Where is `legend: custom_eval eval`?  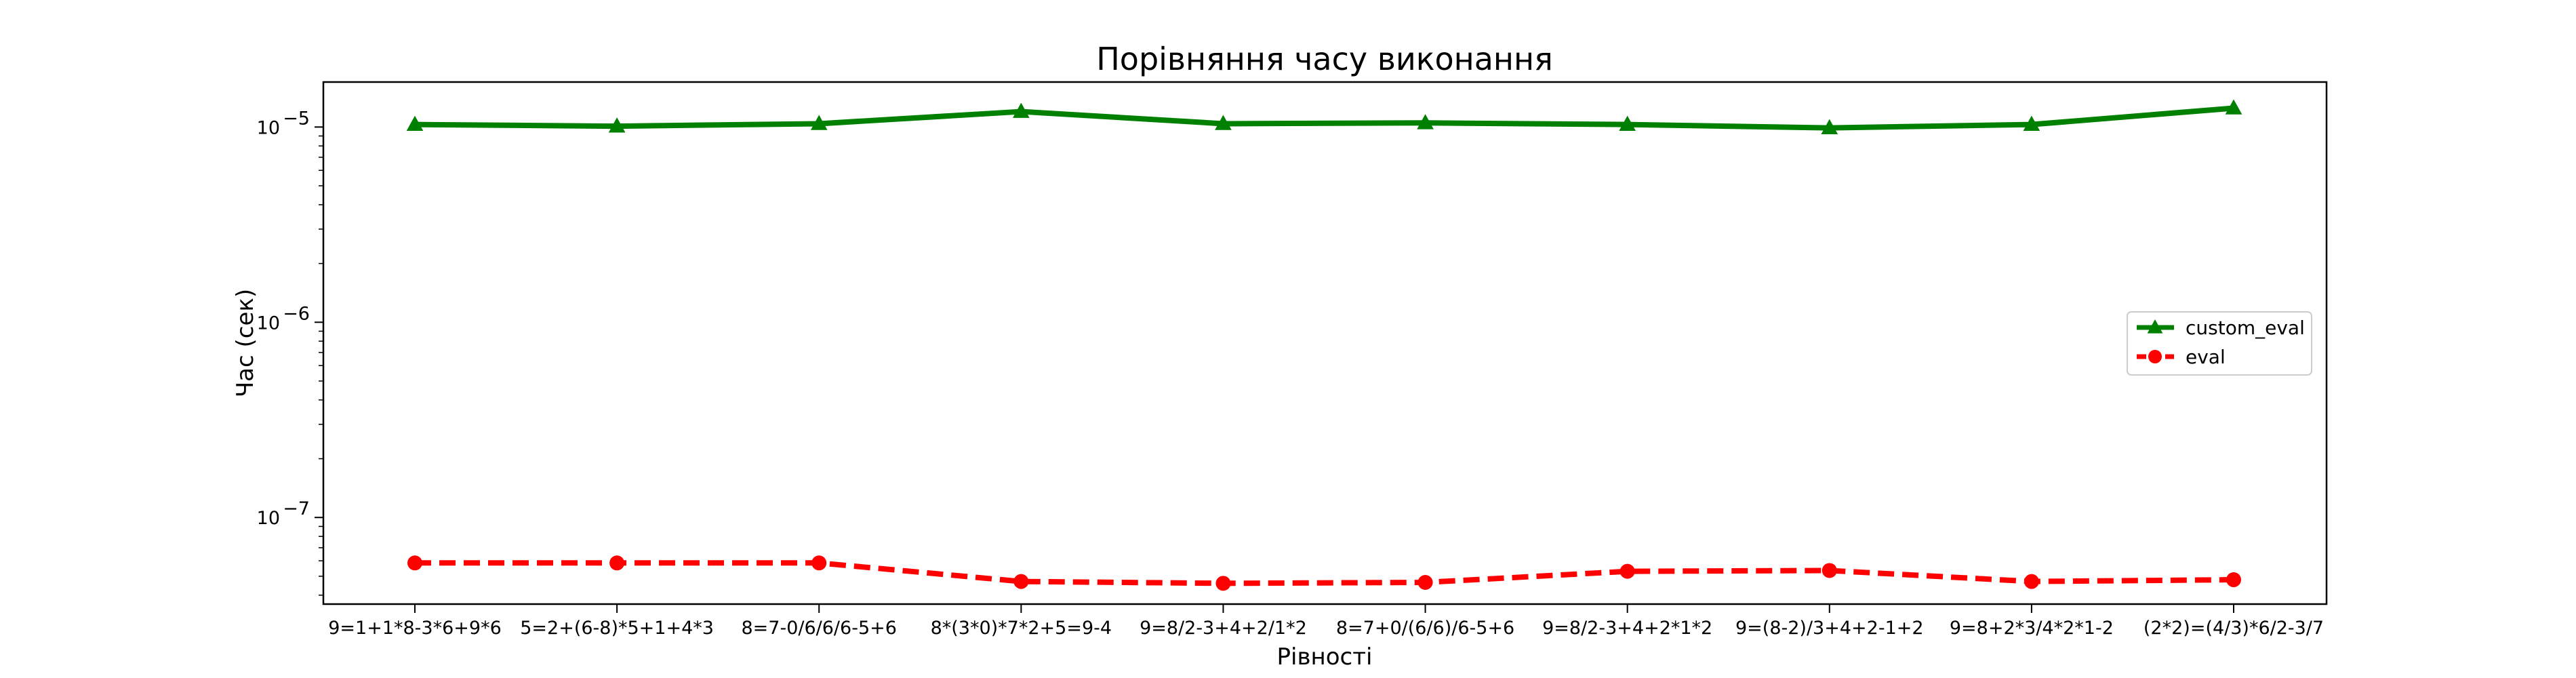
legend: custom_eval eval is located at coordinates (2219, 343).